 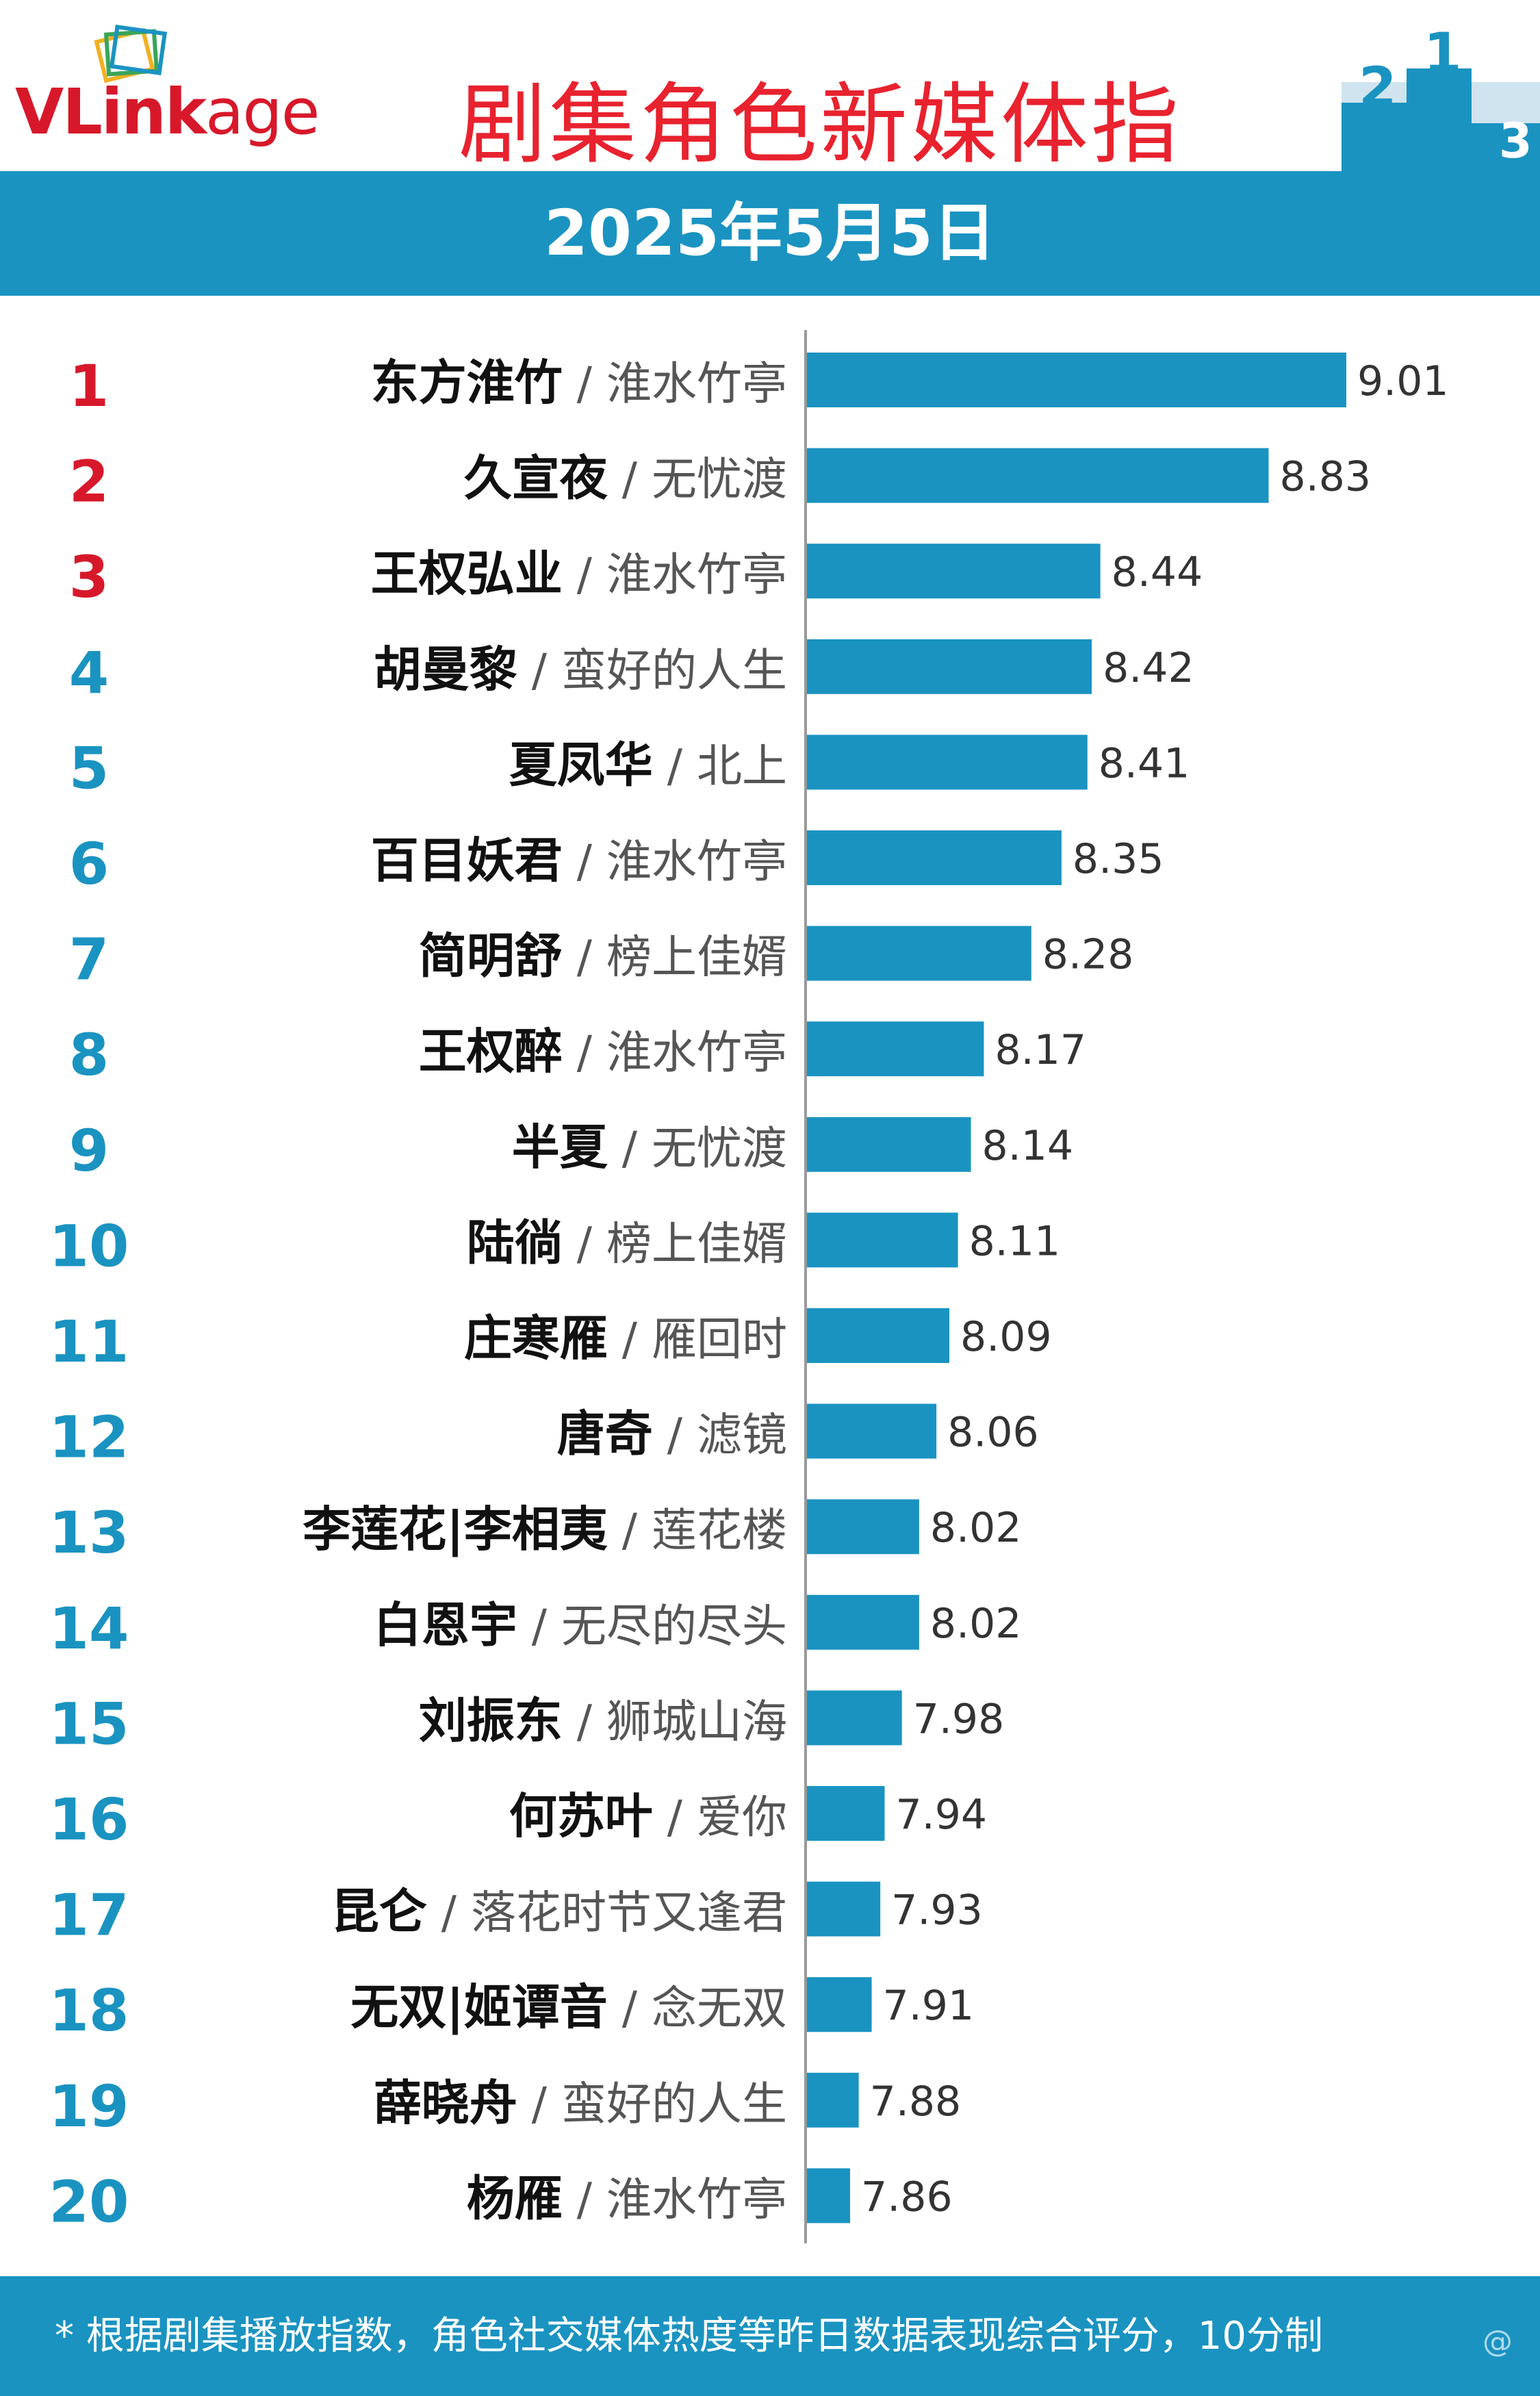 I want to click on value-label: 8.41, so click(x=1144, y=763).